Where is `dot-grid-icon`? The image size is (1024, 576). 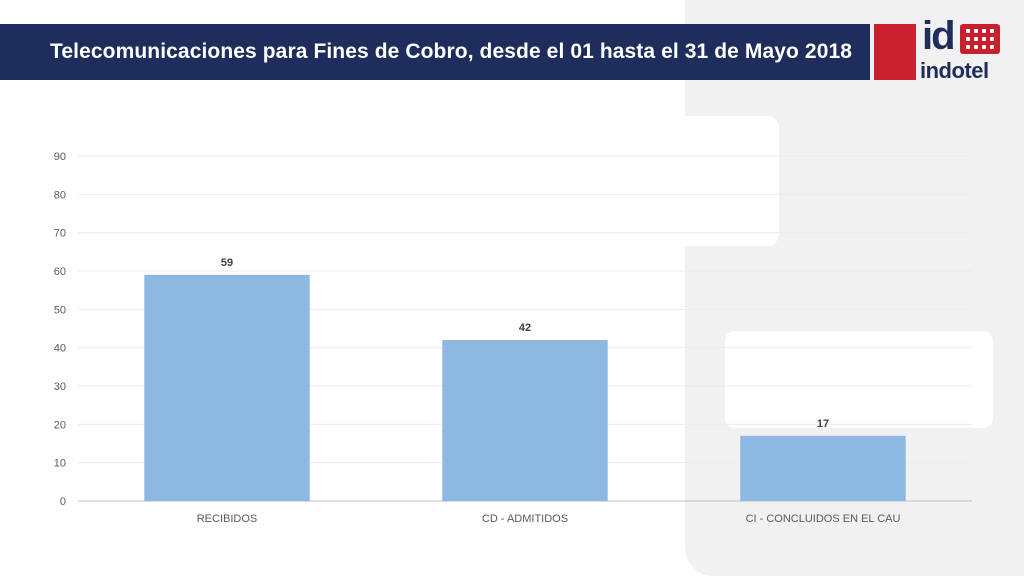
dot-grid-icon is located at coordinates (980, 39).